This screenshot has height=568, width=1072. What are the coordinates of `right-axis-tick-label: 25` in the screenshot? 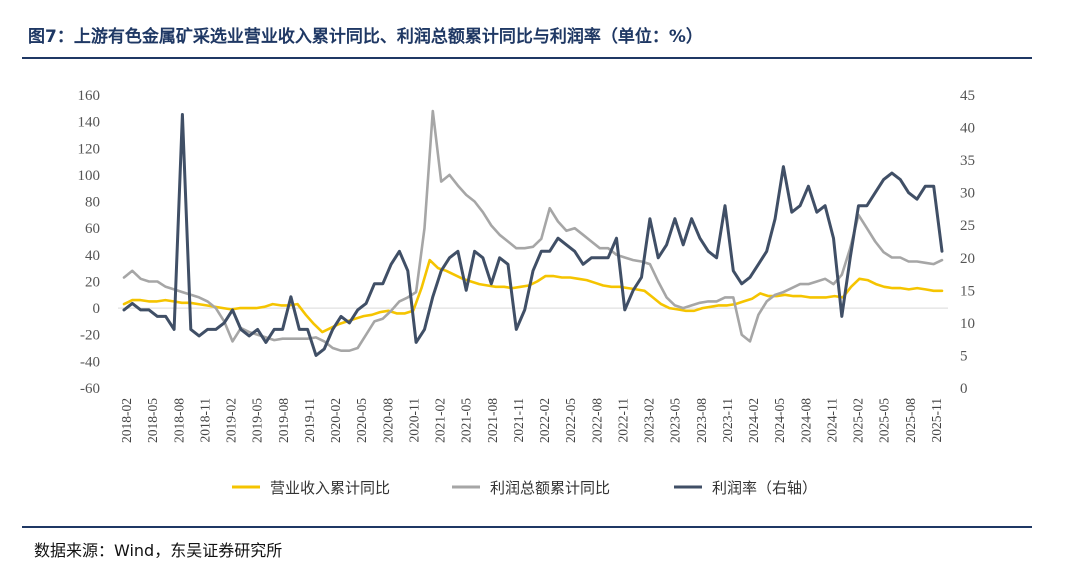 It's located at (967, 226).